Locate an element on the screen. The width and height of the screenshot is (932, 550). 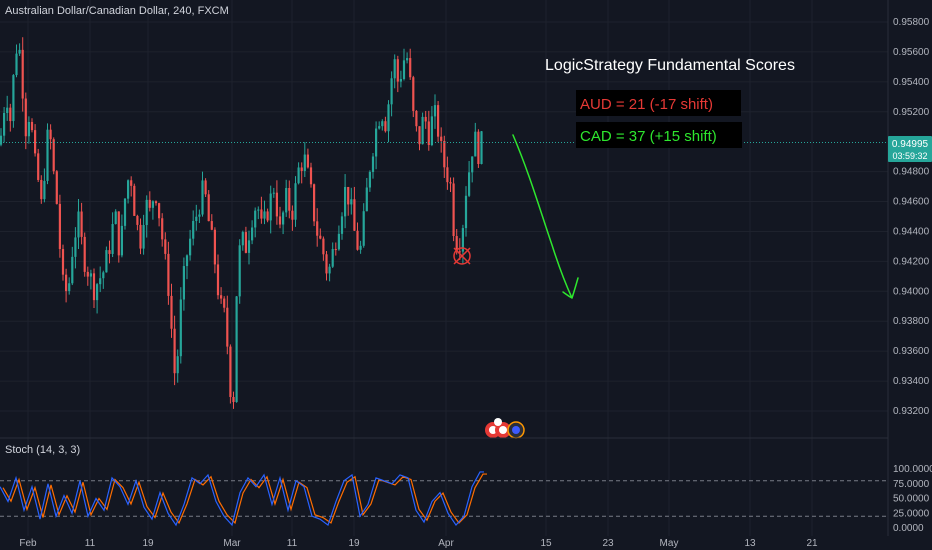
price-tick: 0.93800 is located at coordinates (911, 321).